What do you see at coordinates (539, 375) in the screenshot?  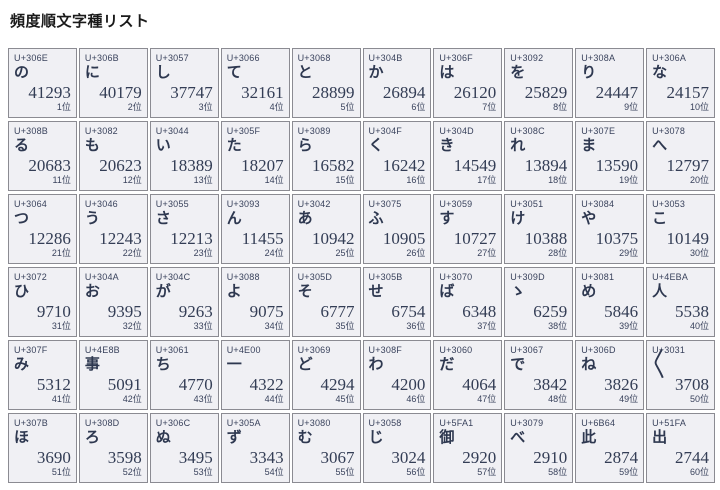 I see `char-cell: U+3067 で 3842 48位` at bounding box center [539, 375].